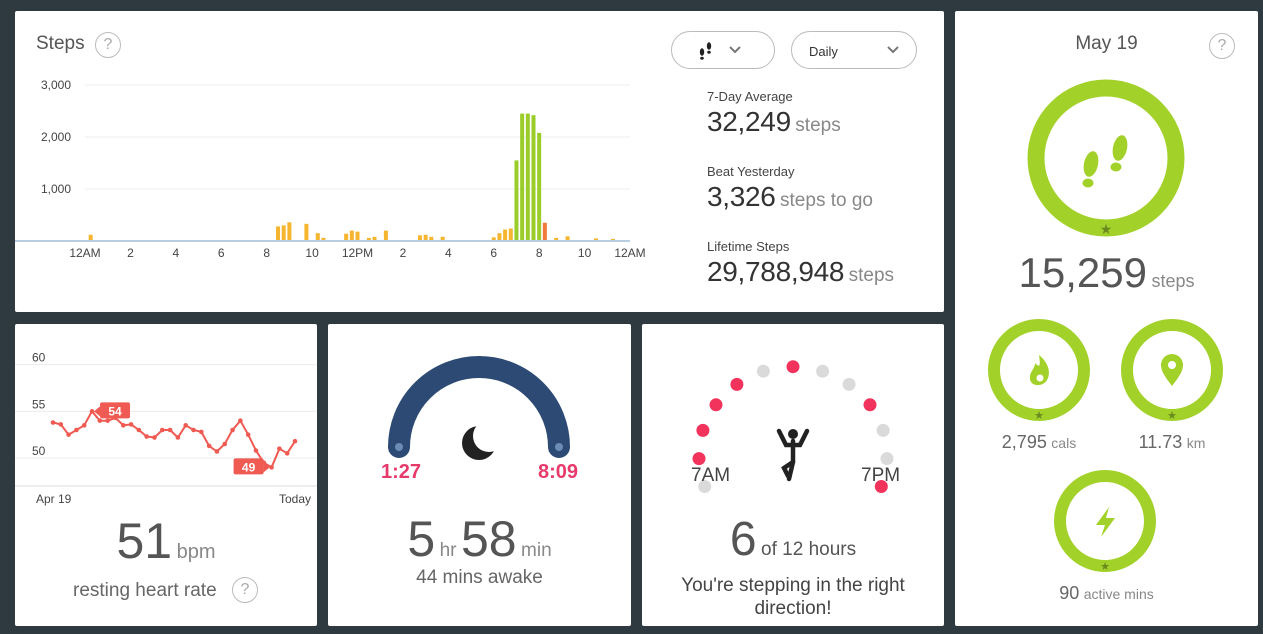  What do you see at coordinates (585, 253) in the screenshot?
I see `x-tick-label: 10` at bounding box center [585, 253].